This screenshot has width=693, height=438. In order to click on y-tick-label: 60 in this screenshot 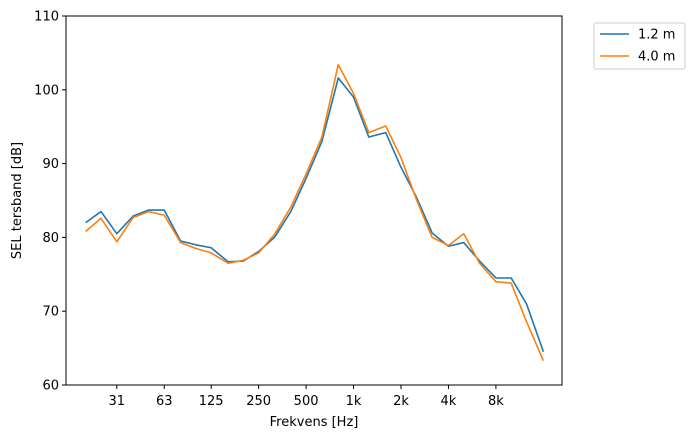, I will do `click(50, 386)`.